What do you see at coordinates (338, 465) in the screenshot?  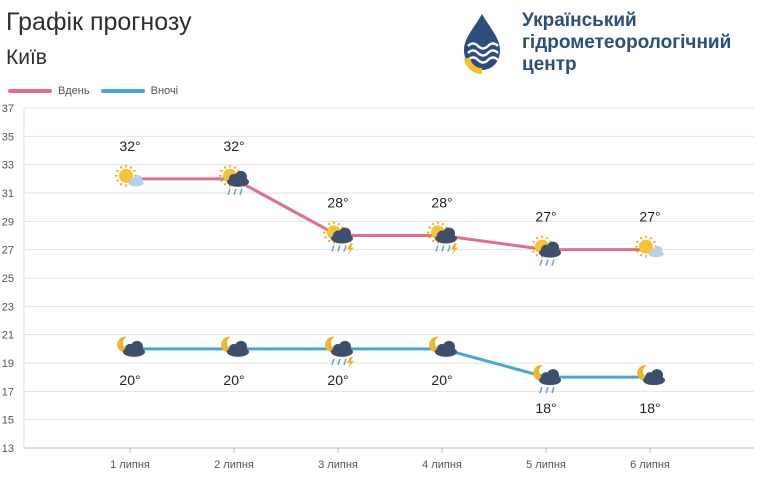 I see `x-tick-label: 3 липня` at bounding box center [338, 465].